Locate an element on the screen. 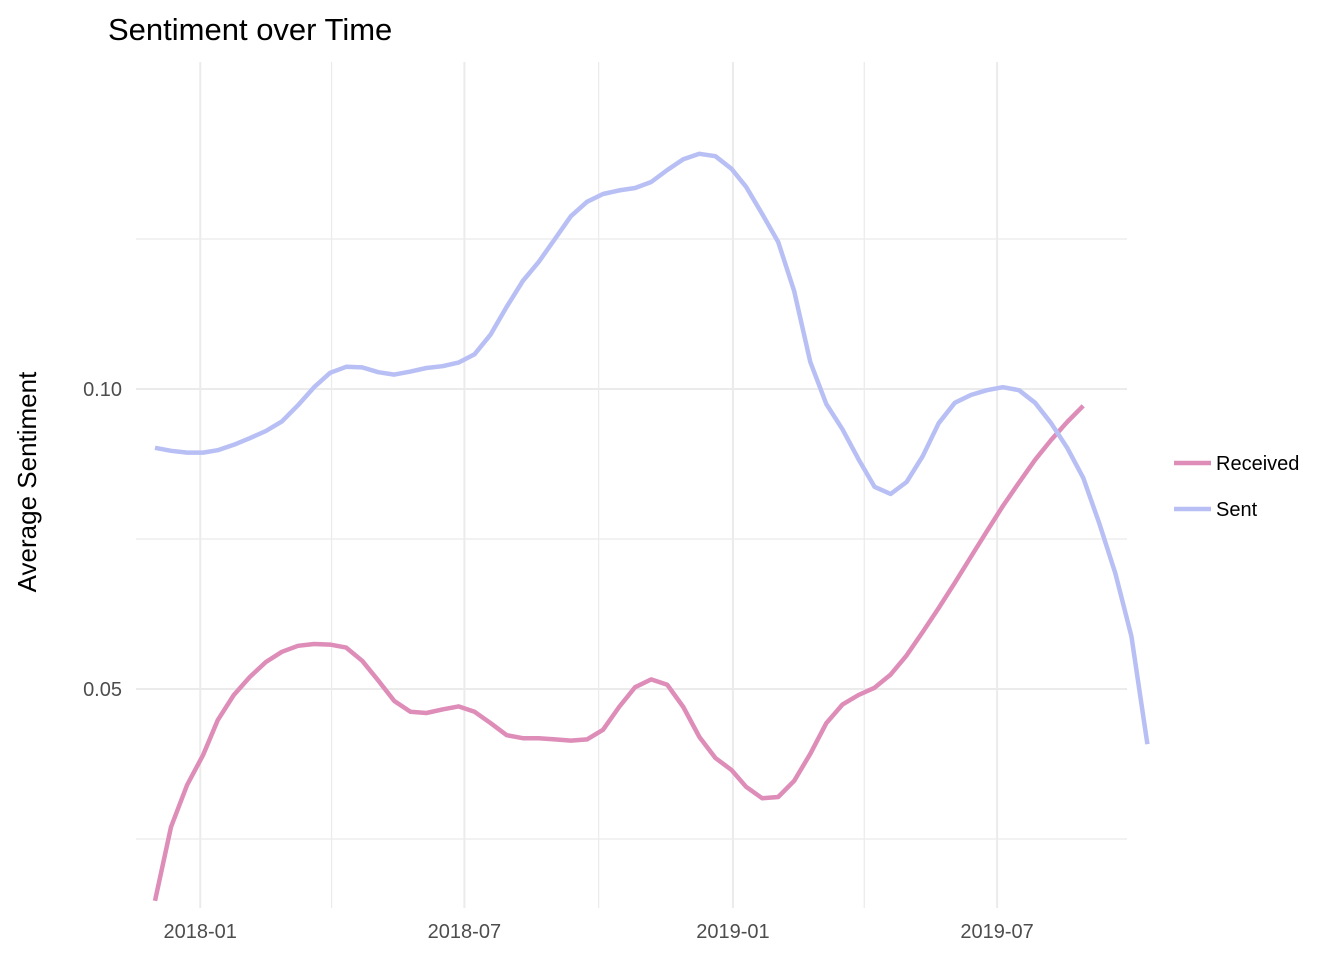  y-axis-title: Average Sentiment is located at coordinates (27, 481).